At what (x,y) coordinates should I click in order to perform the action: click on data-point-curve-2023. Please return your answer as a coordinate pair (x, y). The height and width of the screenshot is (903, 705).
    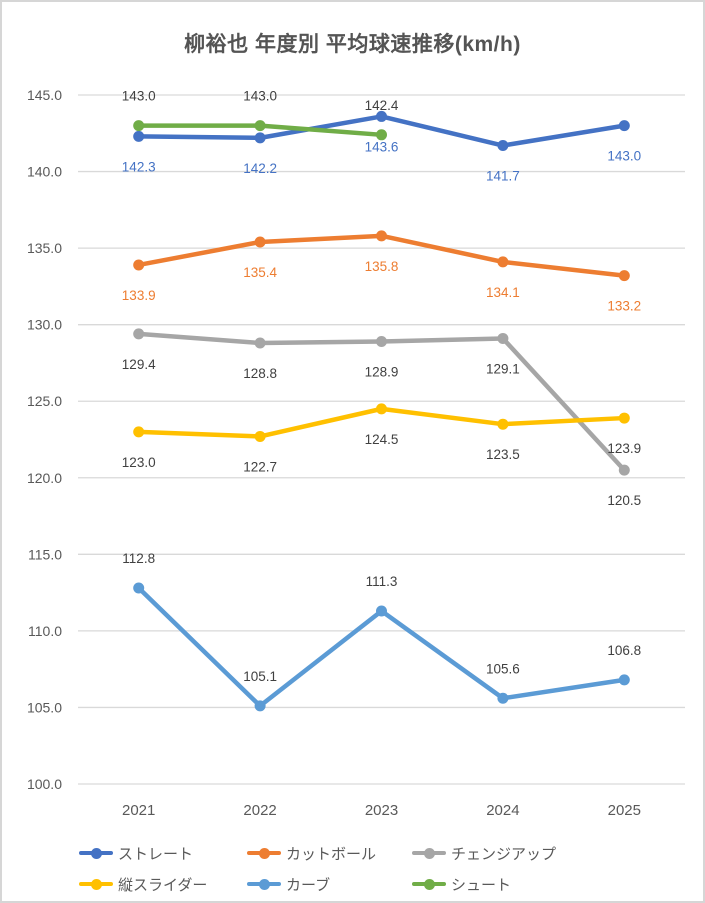
    Looking at the image, I should click on (381, 611).